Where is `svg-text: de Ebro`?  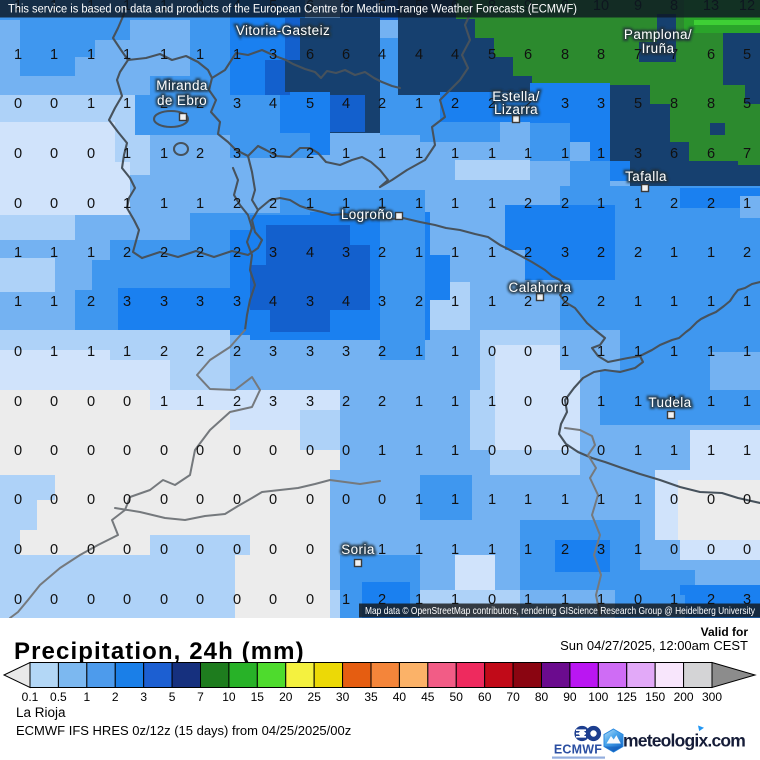 svg-text: de Ebro is located at coordinates (182, 100).